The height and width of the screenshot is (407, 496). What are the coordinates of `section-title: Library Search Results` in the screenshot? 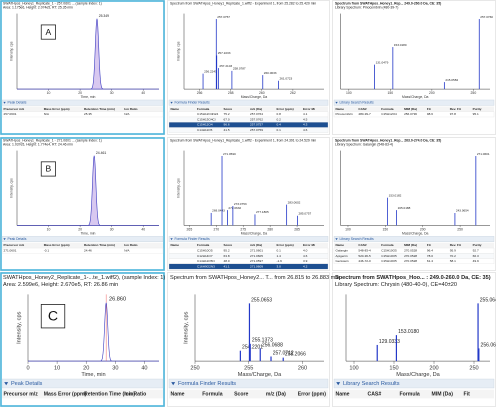 It's located at (356, 103).